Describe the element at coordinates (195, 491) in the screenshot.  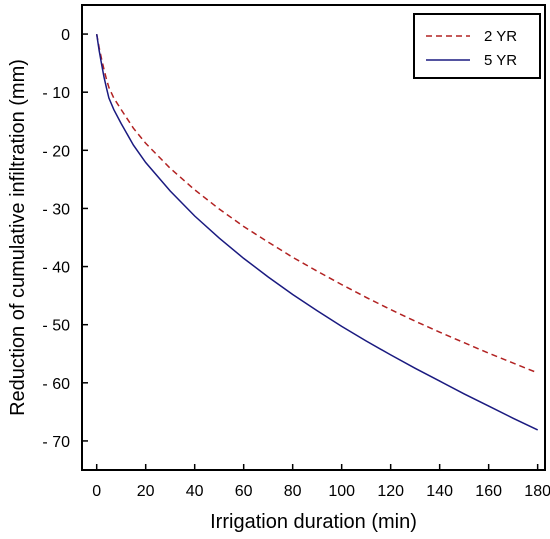
I see `x-tick-label: 40` at that location.